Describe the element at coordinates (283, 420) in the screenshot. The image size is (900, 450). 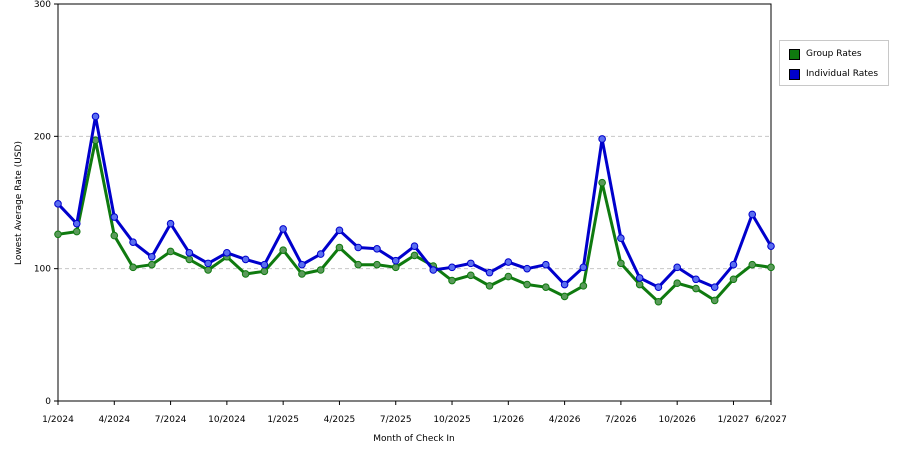
I see `x-tick-label: 1/2025` at that location.